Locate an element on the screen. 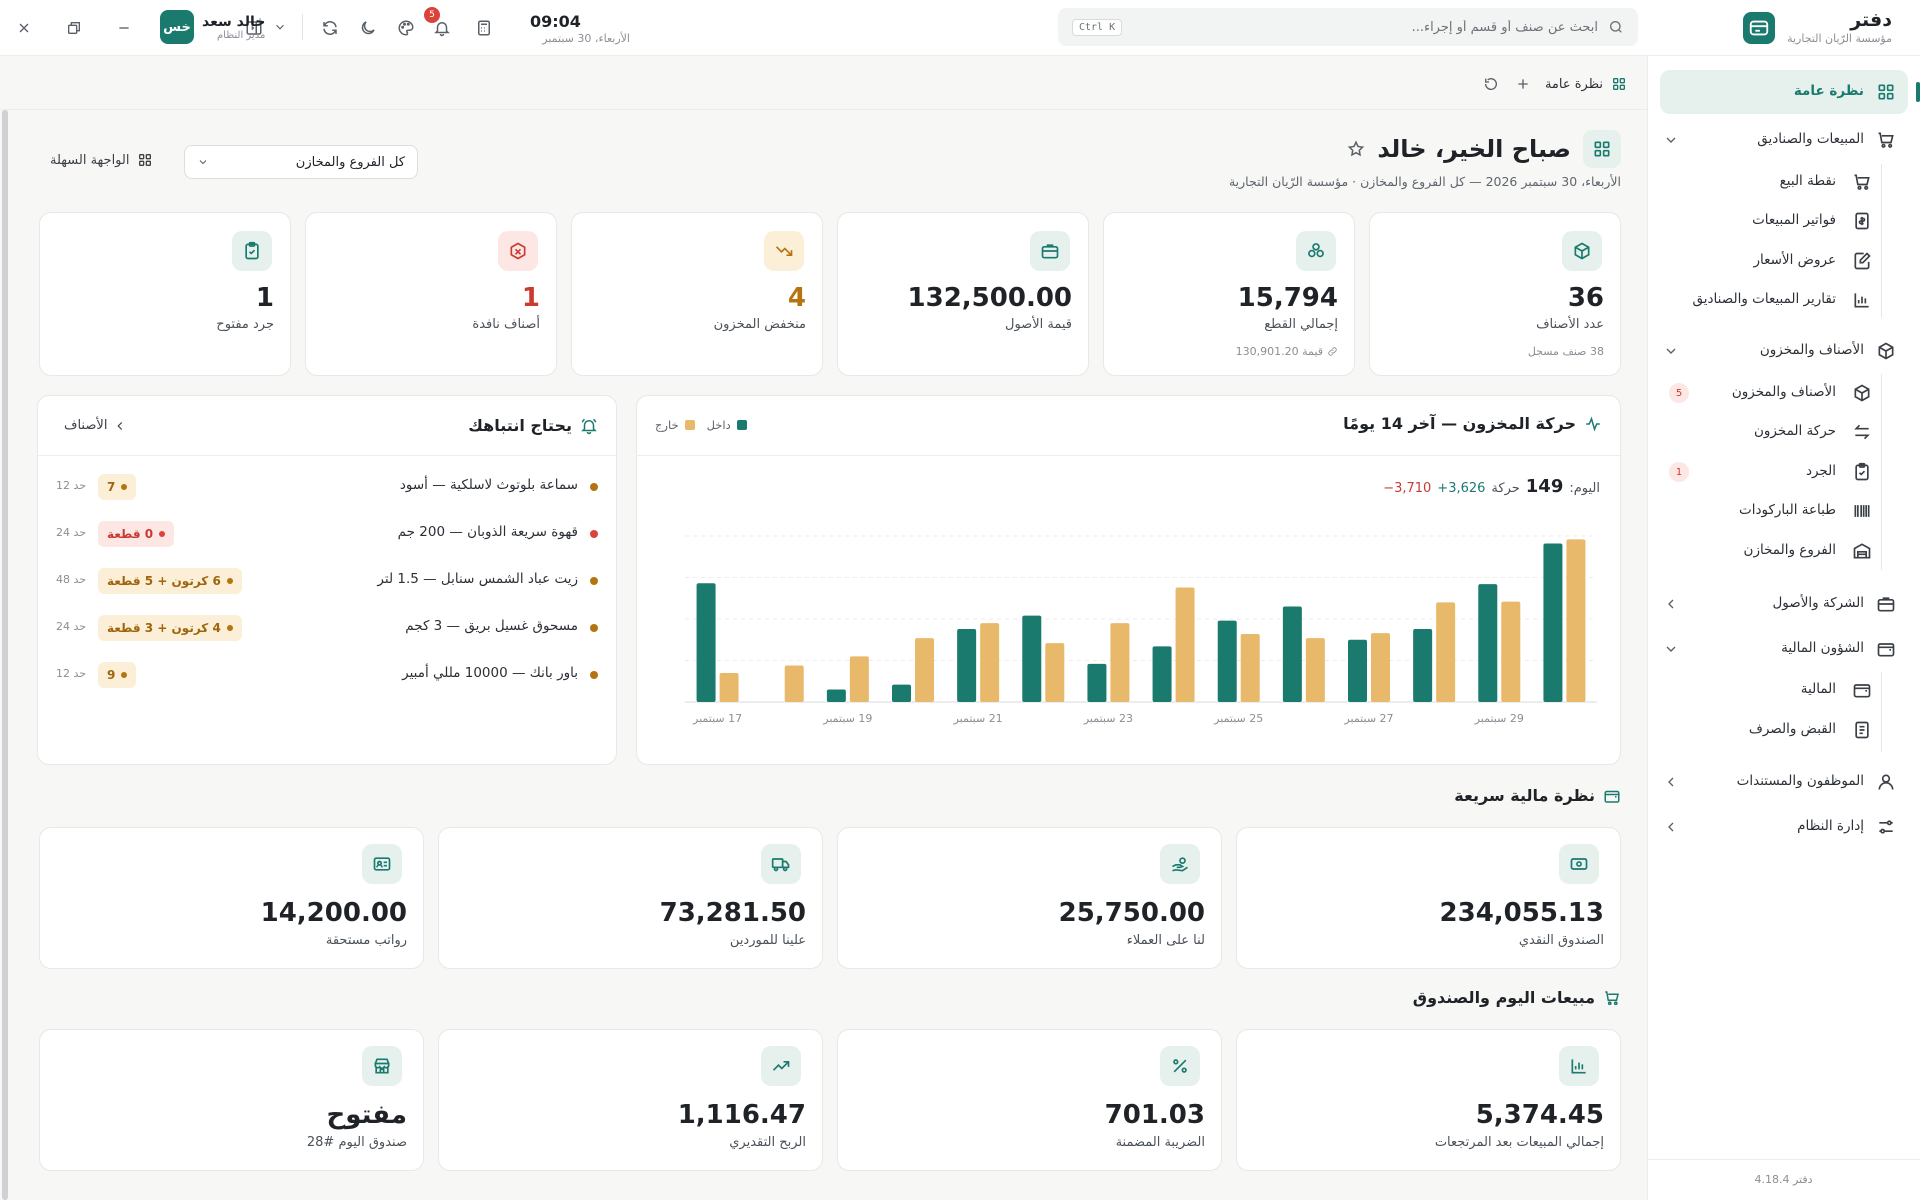  briefcase-icon is located at coordinates (1886, 604).